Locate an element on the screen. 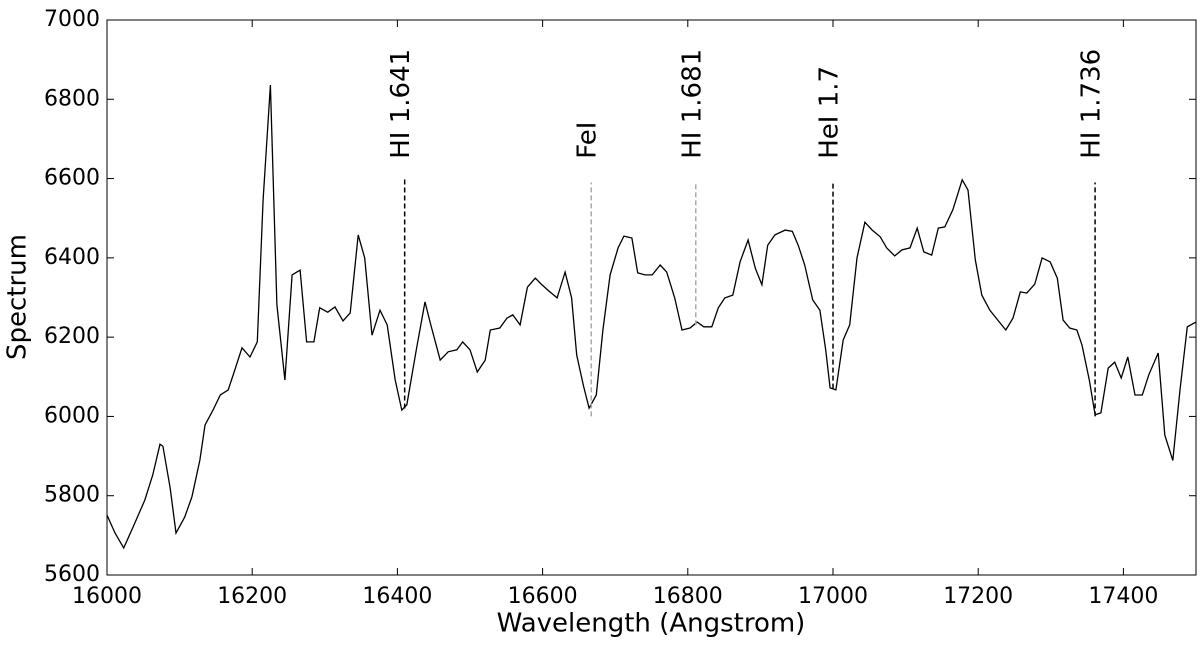  y-tick-label: 6200 is located at coordinates (72, 336).